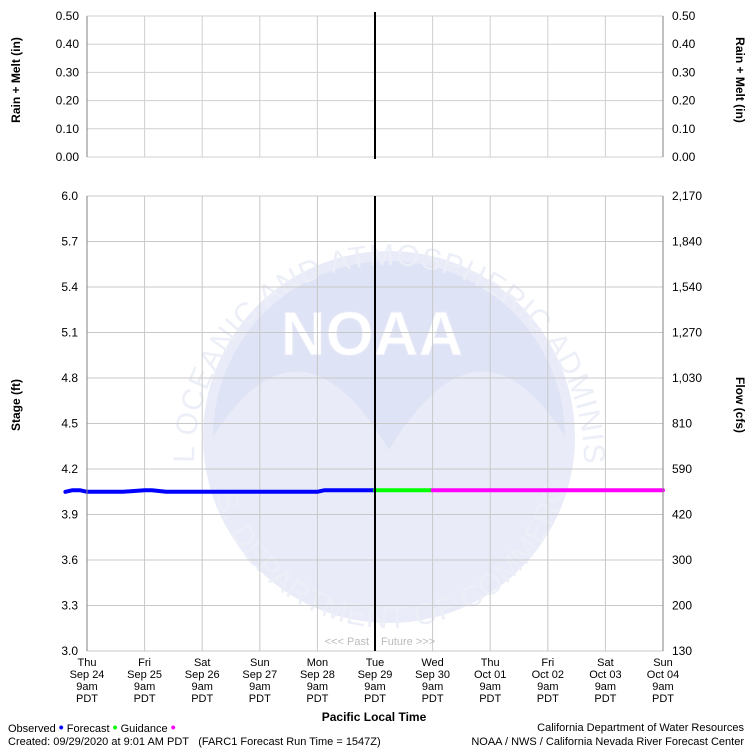  I want to click on series-observed-line, so click(220, 491).